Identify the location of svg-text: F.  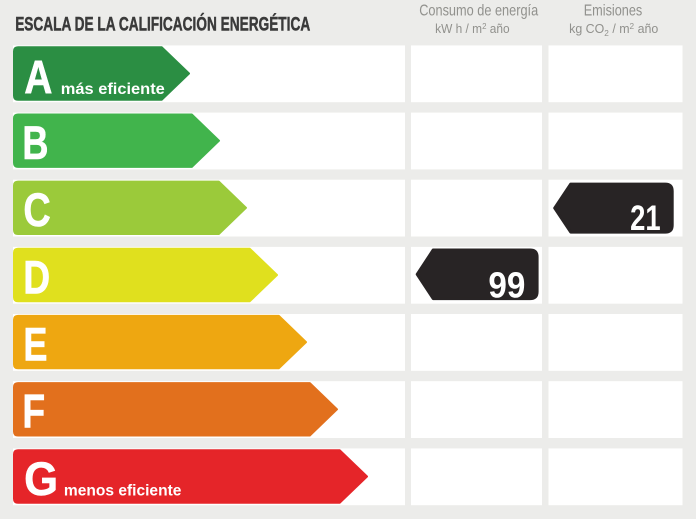
(33, 411).